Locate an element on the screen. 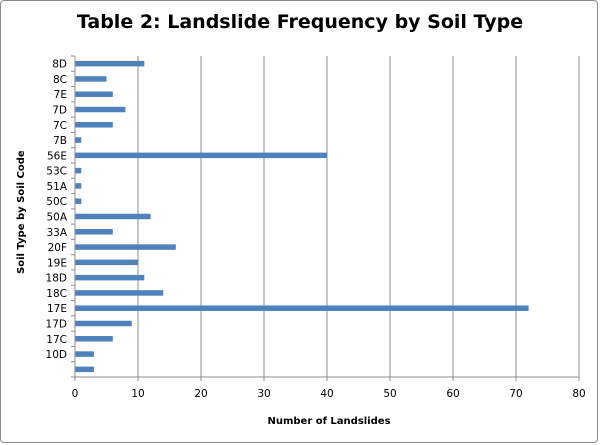  x-tick-label: 50 is located at coordinates (389, 394).